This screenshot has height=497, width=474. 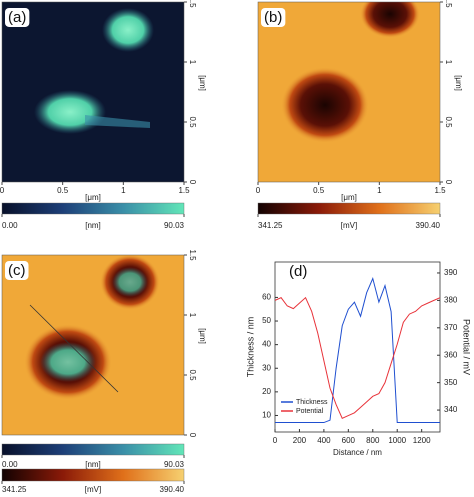 I want to click on overlay-map, so click(x=93, y=345).